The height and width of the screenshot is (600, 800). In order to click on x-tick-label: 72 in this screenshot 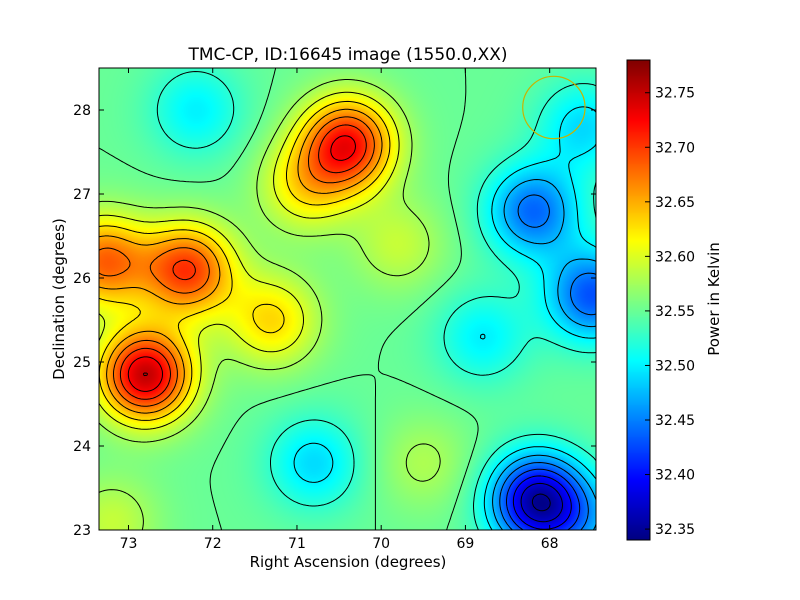, I will do `click(213, 544)`.